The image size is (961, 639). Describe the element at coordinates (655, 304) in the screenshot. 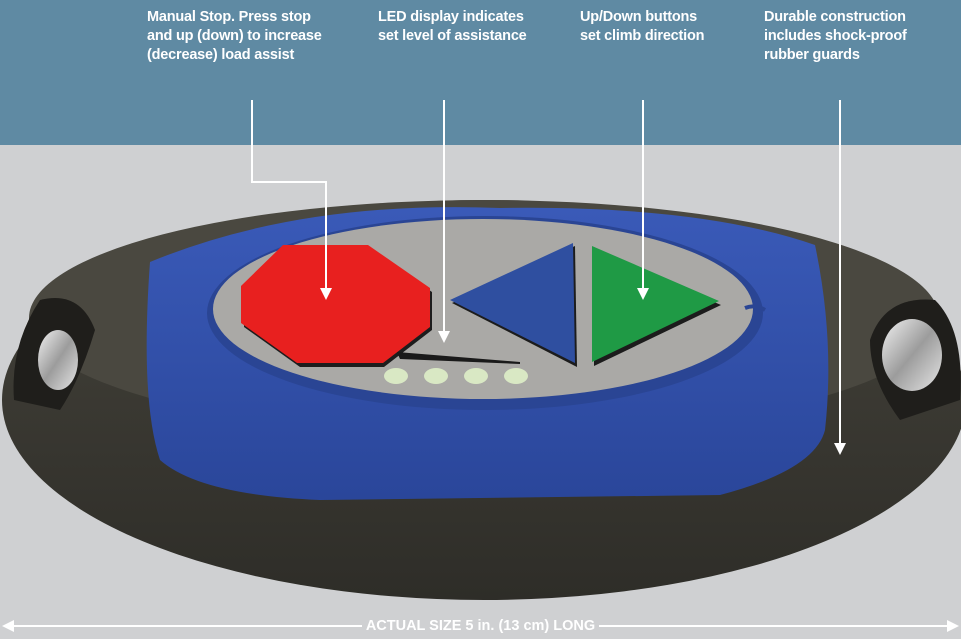

I see `up-button` at that location.